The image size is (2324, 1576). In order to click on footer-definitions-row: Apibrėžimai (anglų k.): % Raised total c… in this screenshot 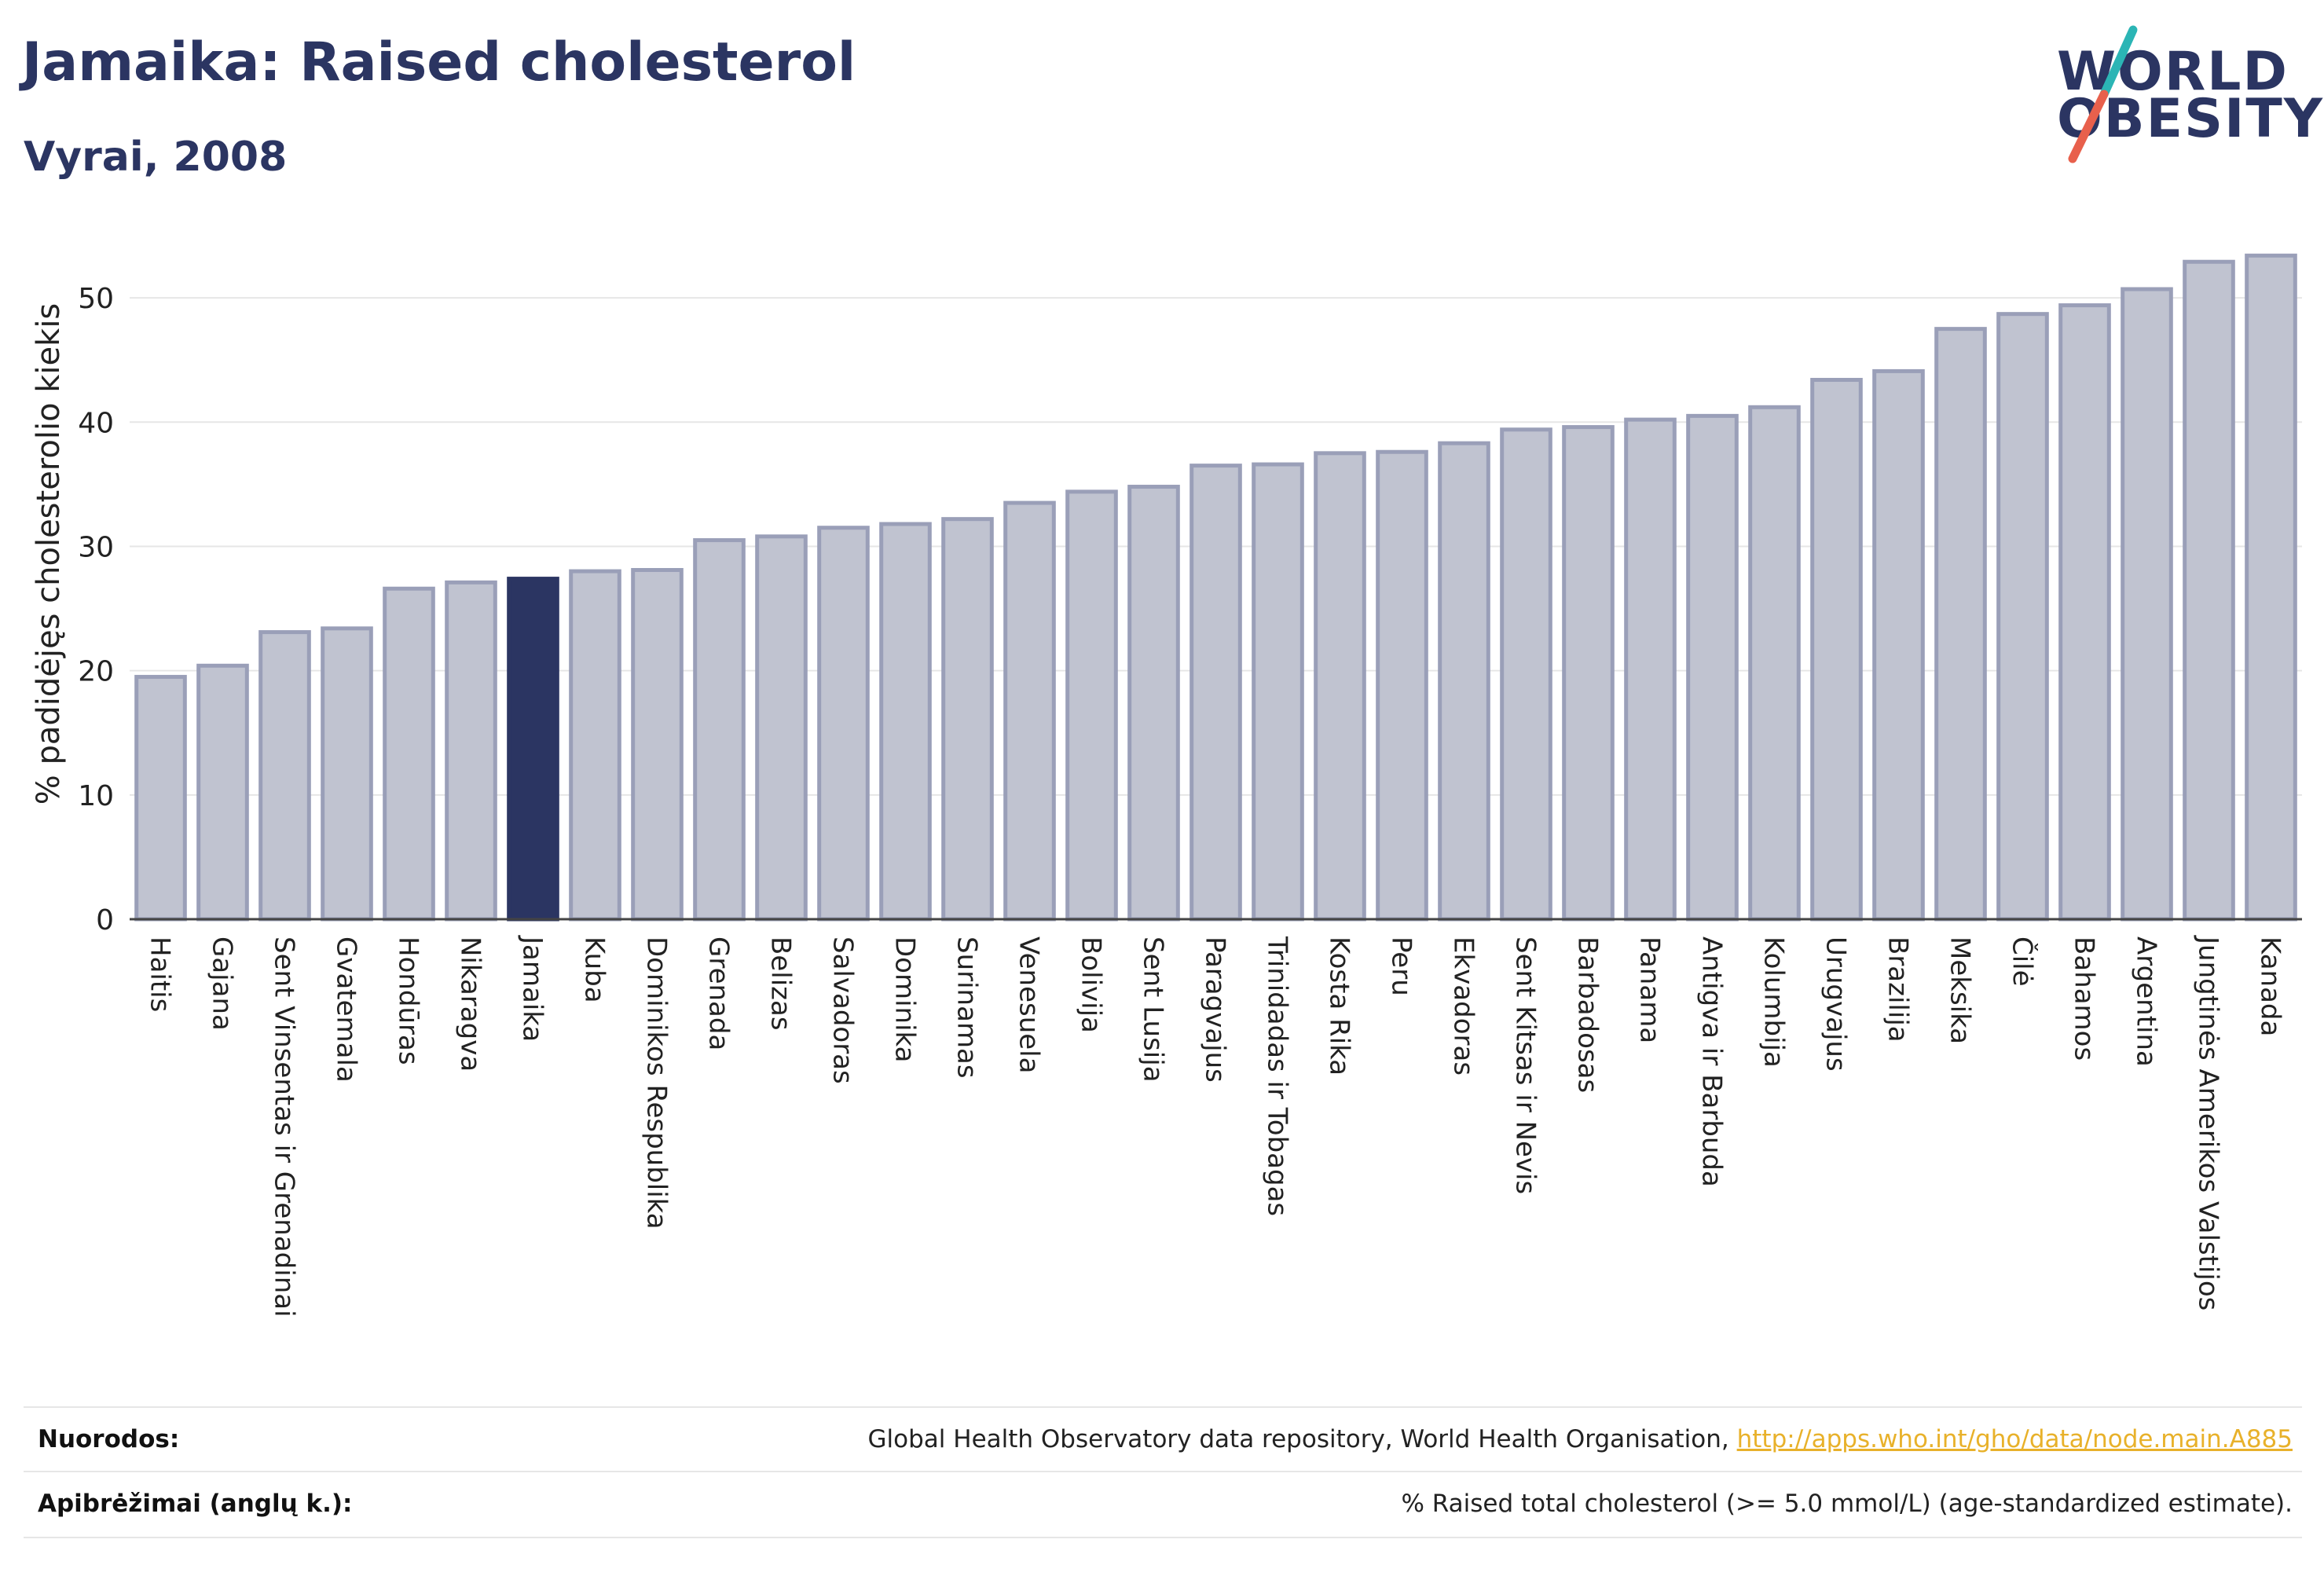, I will do `click(1163, 1504)`.